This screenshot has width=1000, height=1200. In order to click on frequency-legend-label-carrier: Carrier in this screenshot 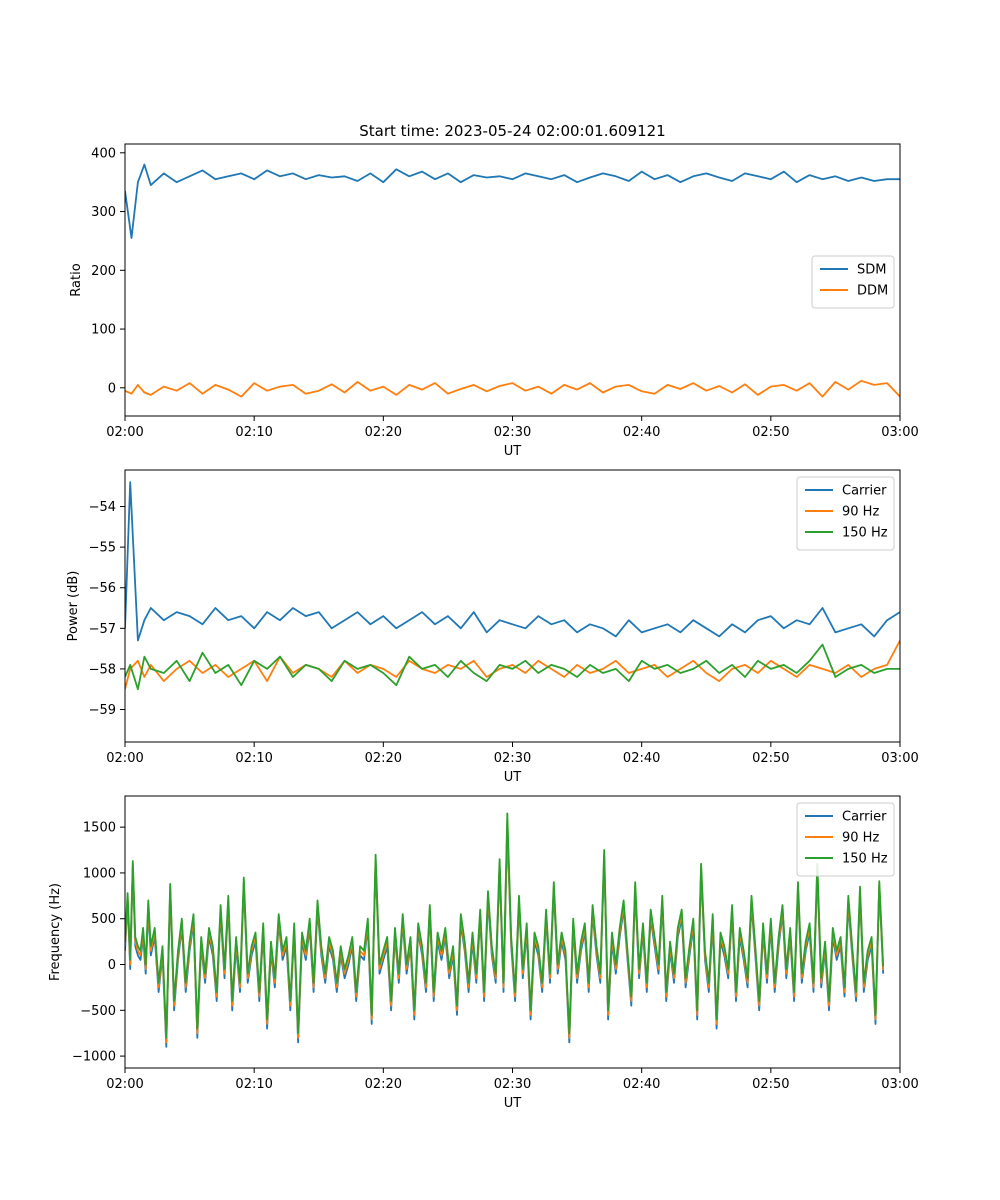, I will do `click(864, 817)`.